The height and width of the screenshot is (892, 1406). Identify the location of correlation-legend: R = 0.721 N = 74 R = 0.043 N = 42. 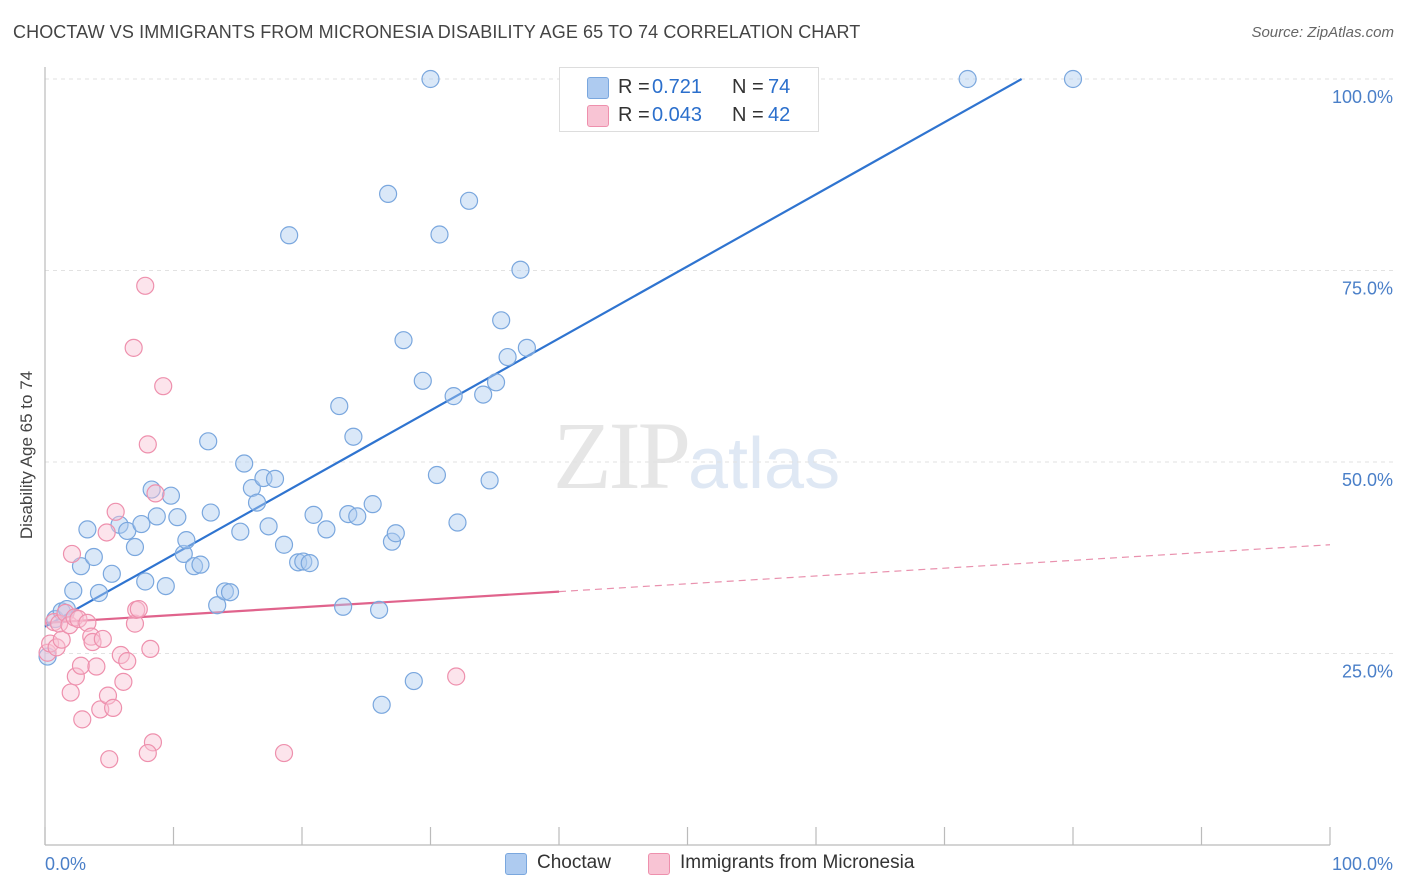
(689, 99).